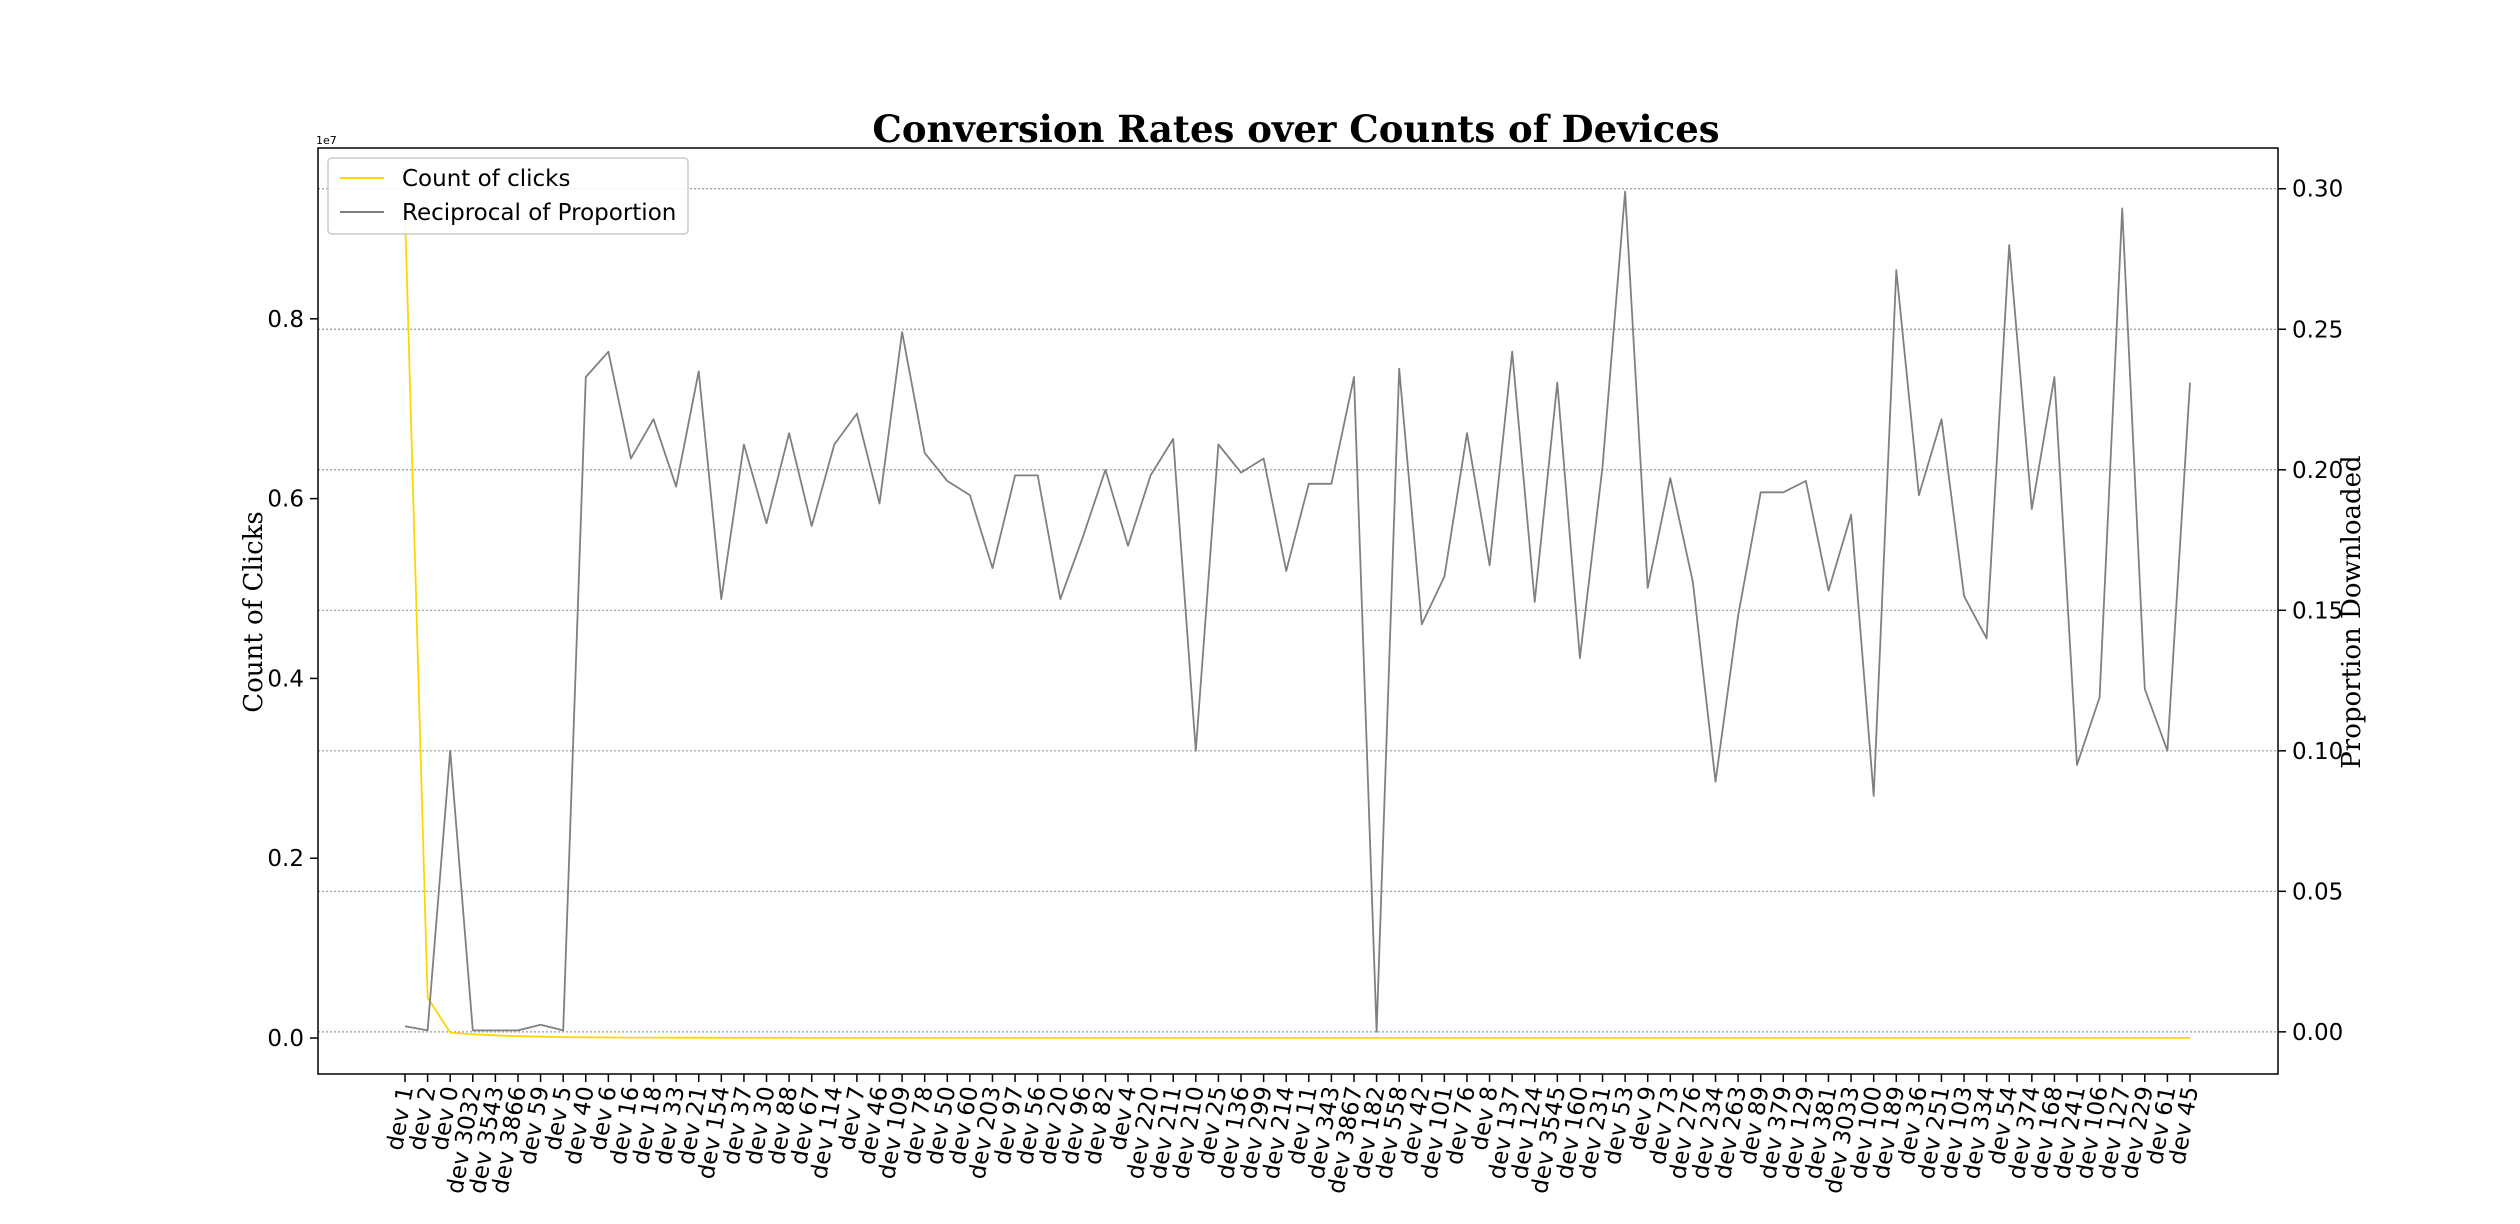 This screenshot has width=2520, height=1224. I want to click on left-tick-label: 0.0, so click(285, 1039).